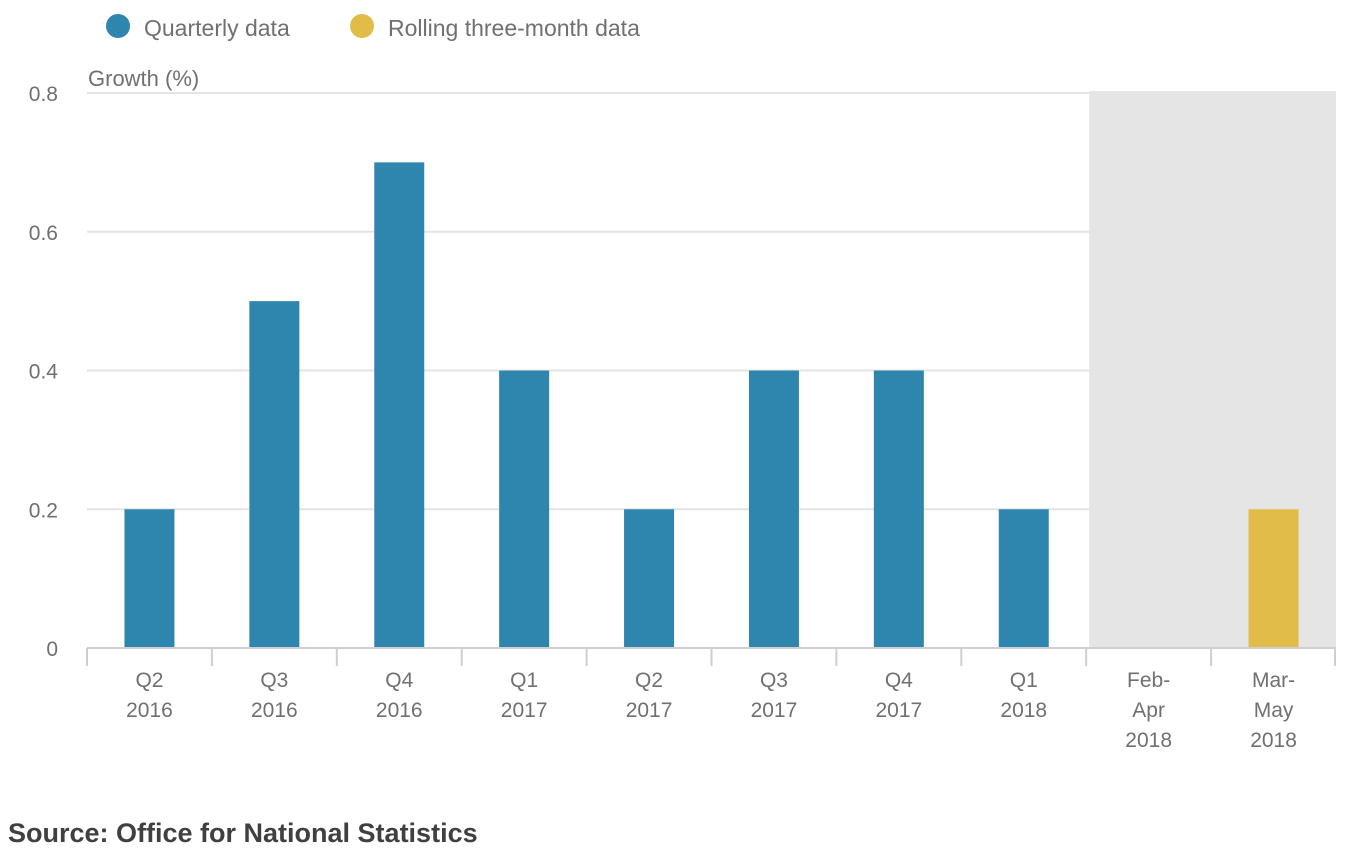 The height and width of the screenshot is (862, 1346). What do you see at coordinates (43, 233) in the screenshot?
I see `y-tick-label-3: 0.6` at bounding box center [43, 233].